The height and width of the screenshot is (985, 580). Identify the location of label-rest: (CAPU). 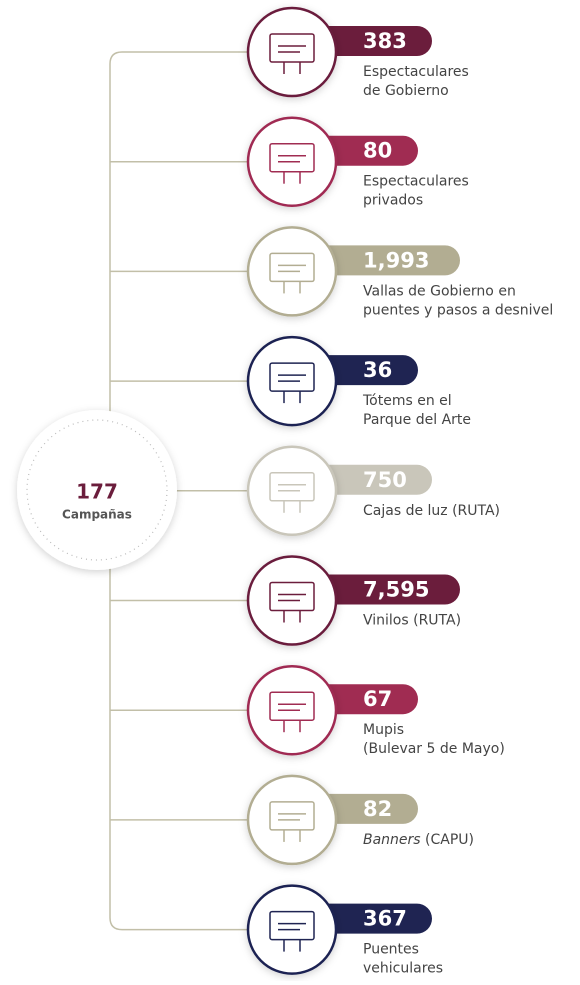
(447, 840).